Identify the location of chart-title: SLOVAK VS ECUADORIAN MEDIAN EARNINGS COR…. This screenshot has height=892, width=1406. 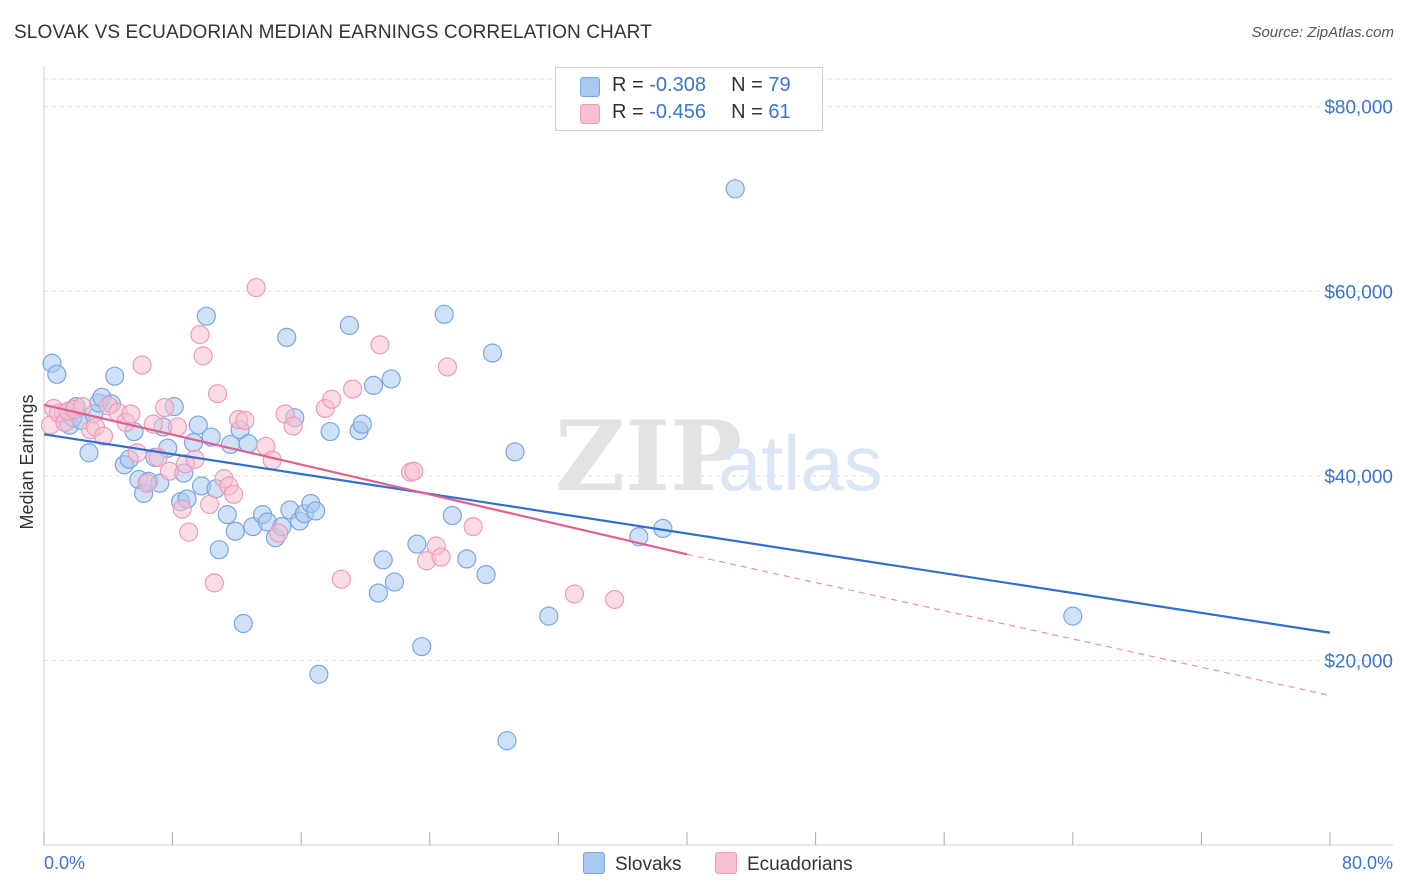
(333, 32).